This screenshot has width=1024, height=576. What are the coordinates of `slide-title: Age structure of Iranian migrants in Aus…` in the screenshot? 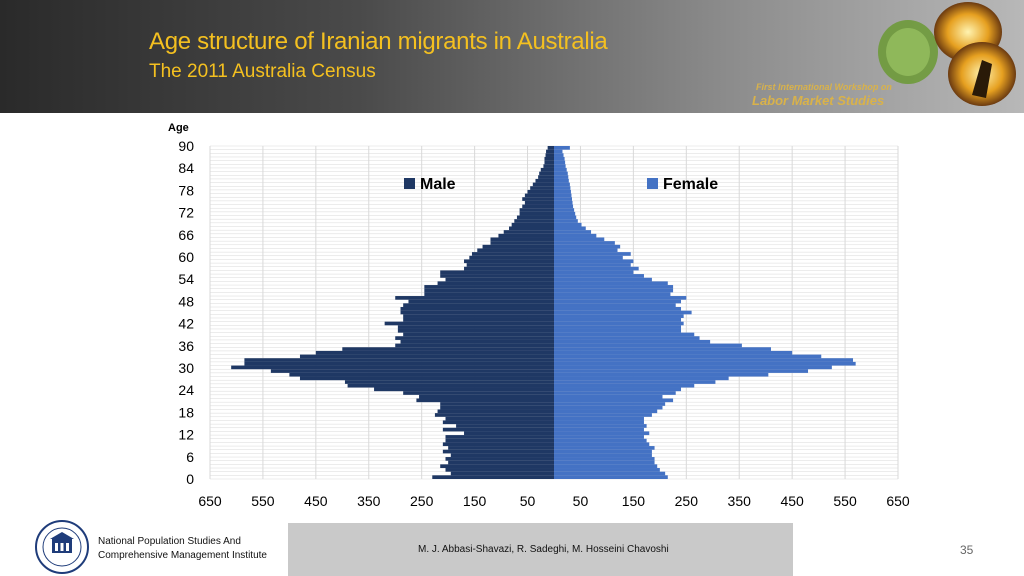 It's located at (378, 41).